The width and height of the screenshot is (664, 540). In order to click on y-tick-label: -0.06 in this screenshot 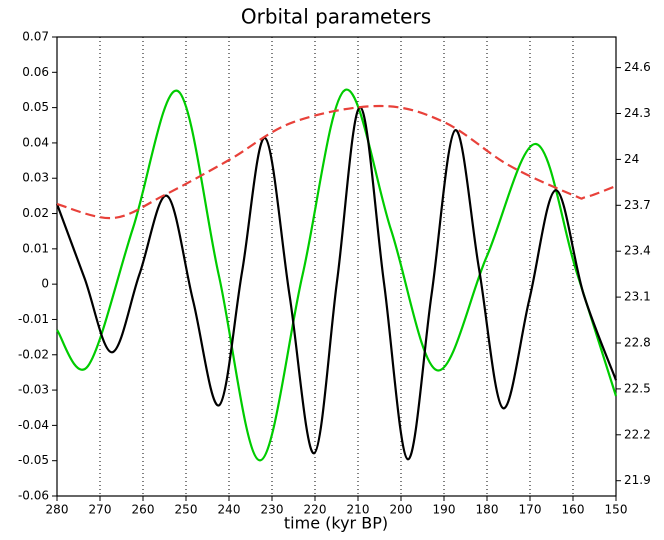, I will do `click(33, 496)`.